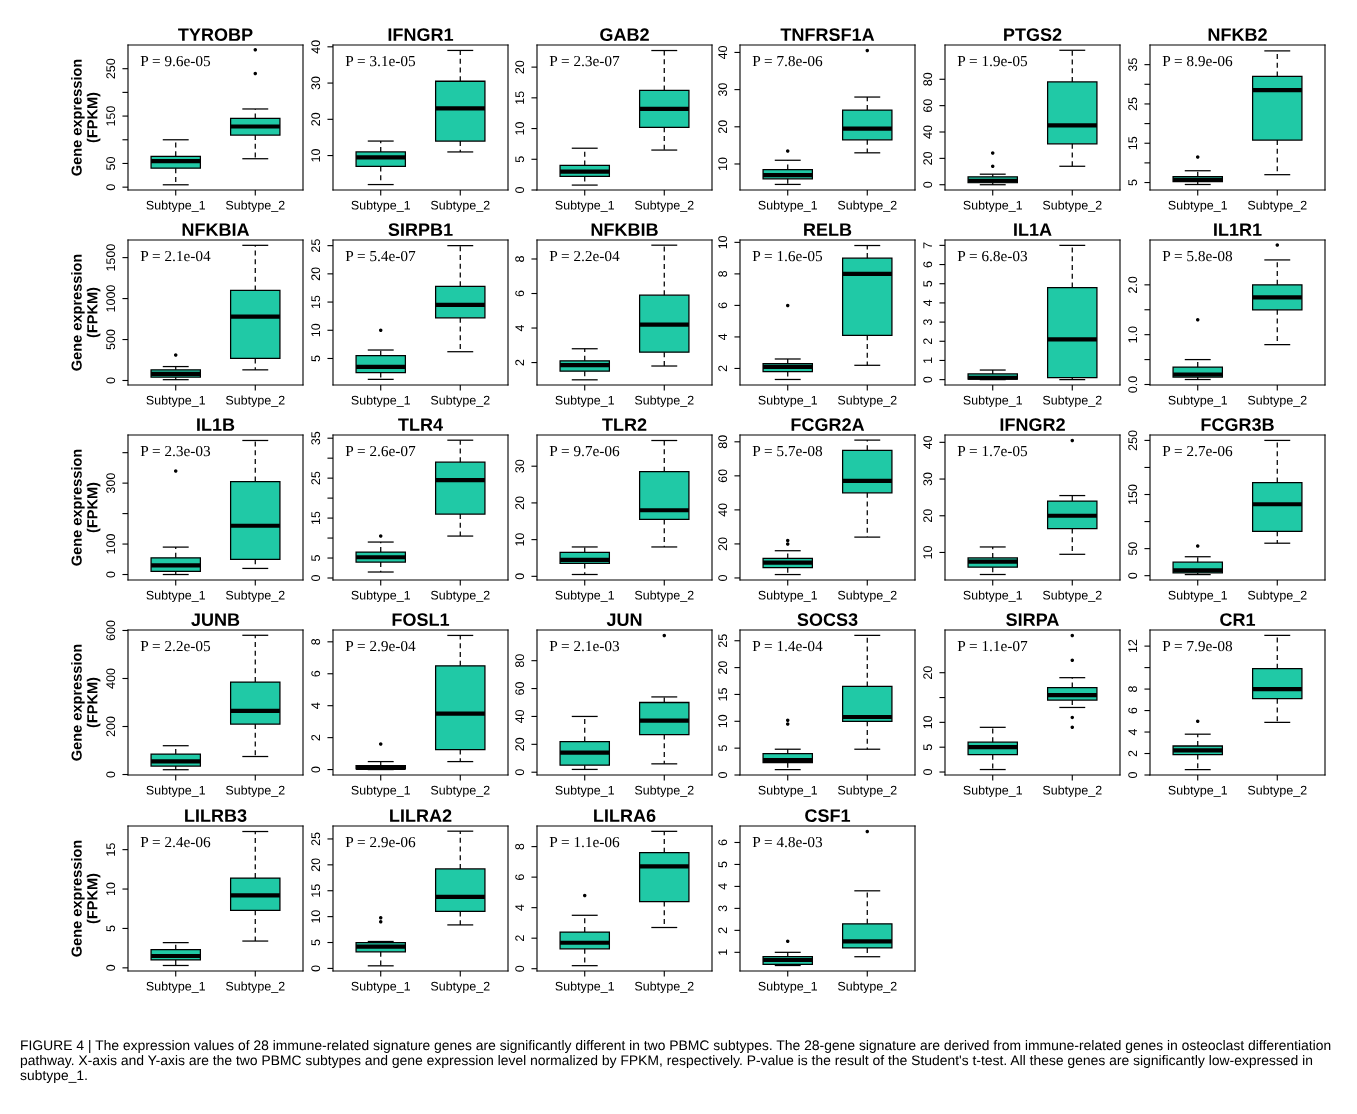  What do you see at coordinates (584, 61) in the screenshot?
I see `annotation: P = 2.3e-07` at bounding box center [584, 61].